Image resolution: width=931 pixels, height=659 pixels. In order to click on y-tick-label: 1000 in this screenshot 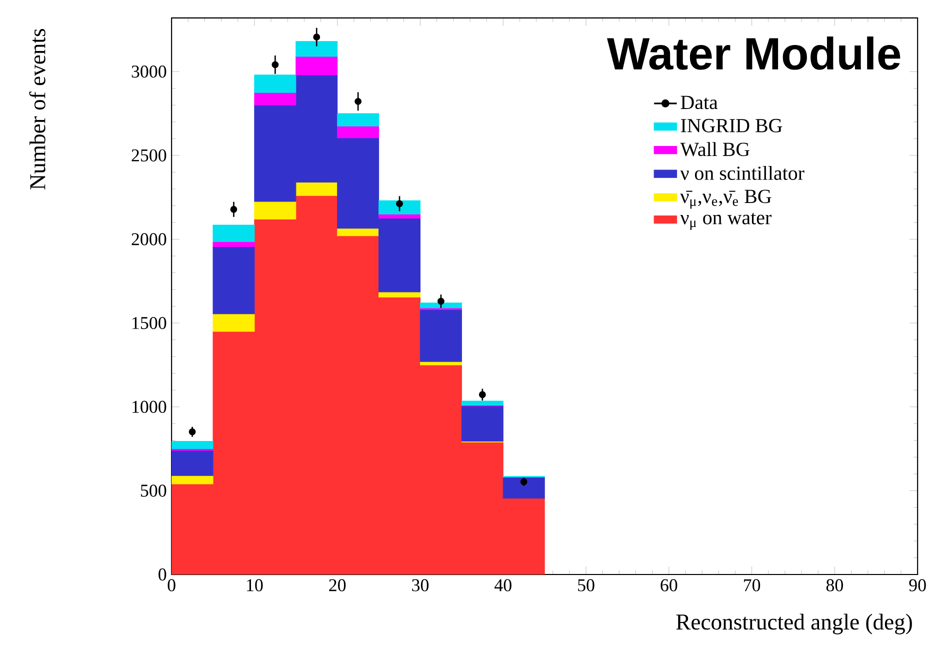, I will do `click(149, 406)`.